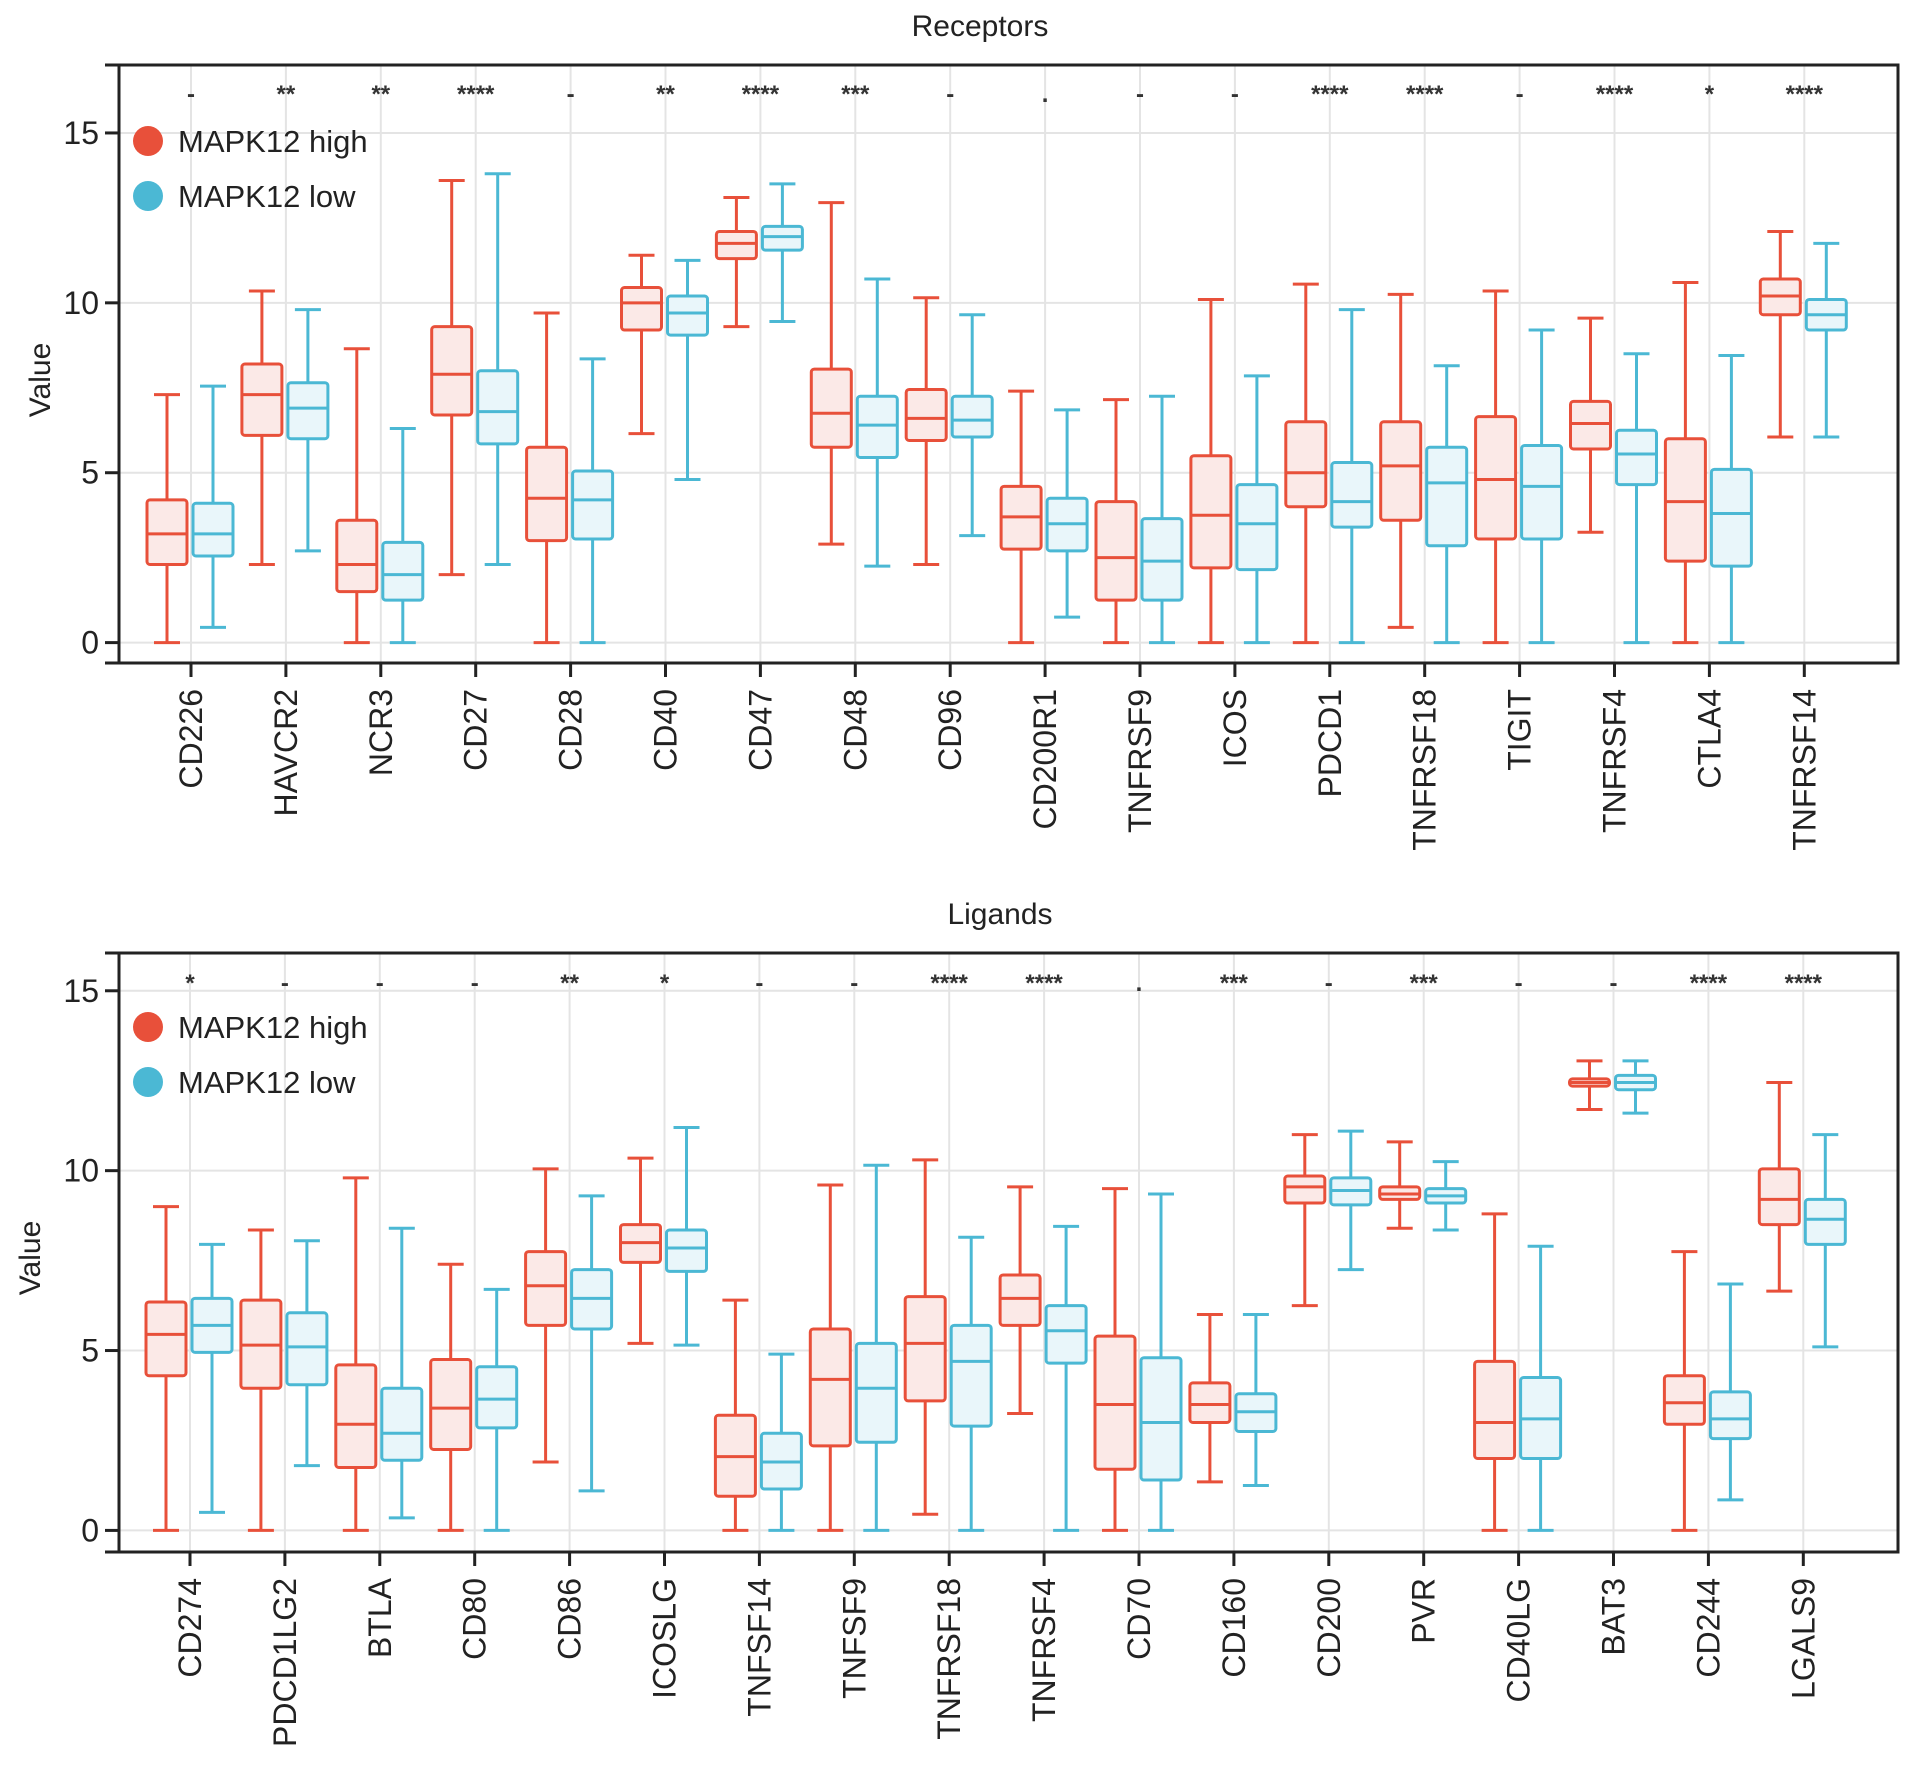 The width and height of the screenshot is (1913, 1772). What do you see at coordinates (40, 380) in the screenshot?
I see `y-axis-label: Value` at bounding box center [40, 380].